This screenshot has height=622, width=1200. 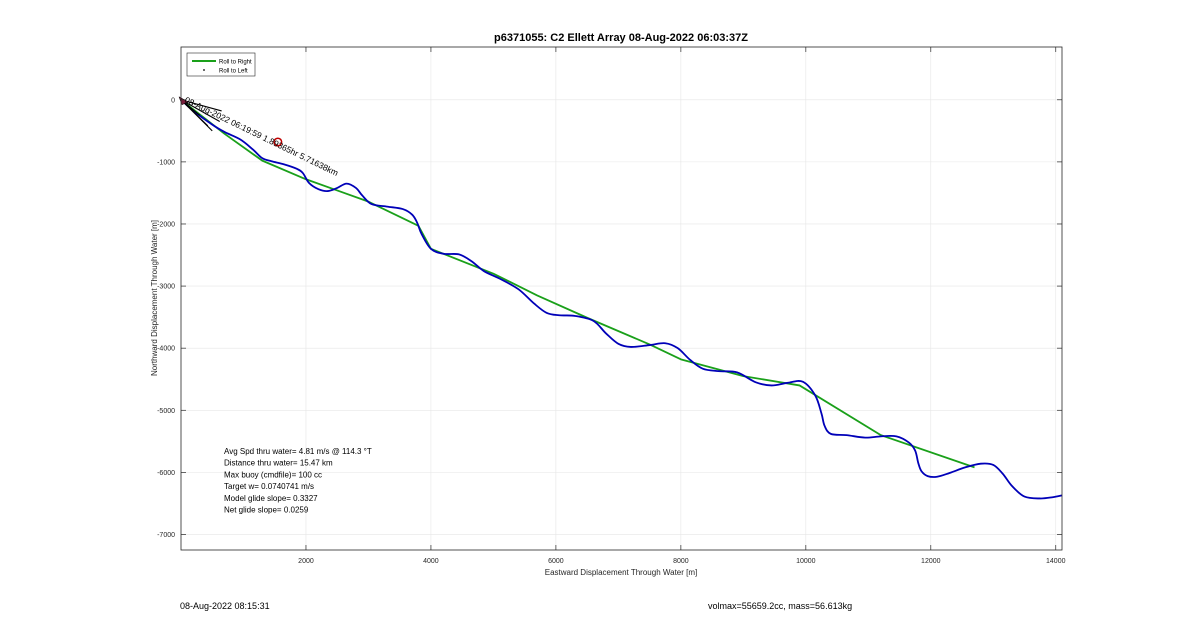 I want to click on y-tick-label: -1000, so click(x=166, y=162).